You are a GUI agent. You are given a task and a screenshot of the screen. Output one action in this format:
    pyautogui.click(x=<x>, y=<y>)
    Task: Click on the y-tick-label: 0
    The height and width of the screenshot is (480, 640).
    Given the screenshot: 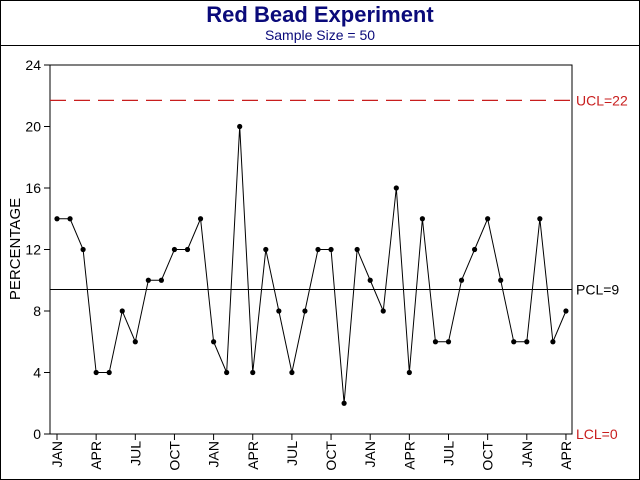 What is the action you would take?
    pyautogui.click(x=37, y=434)
    